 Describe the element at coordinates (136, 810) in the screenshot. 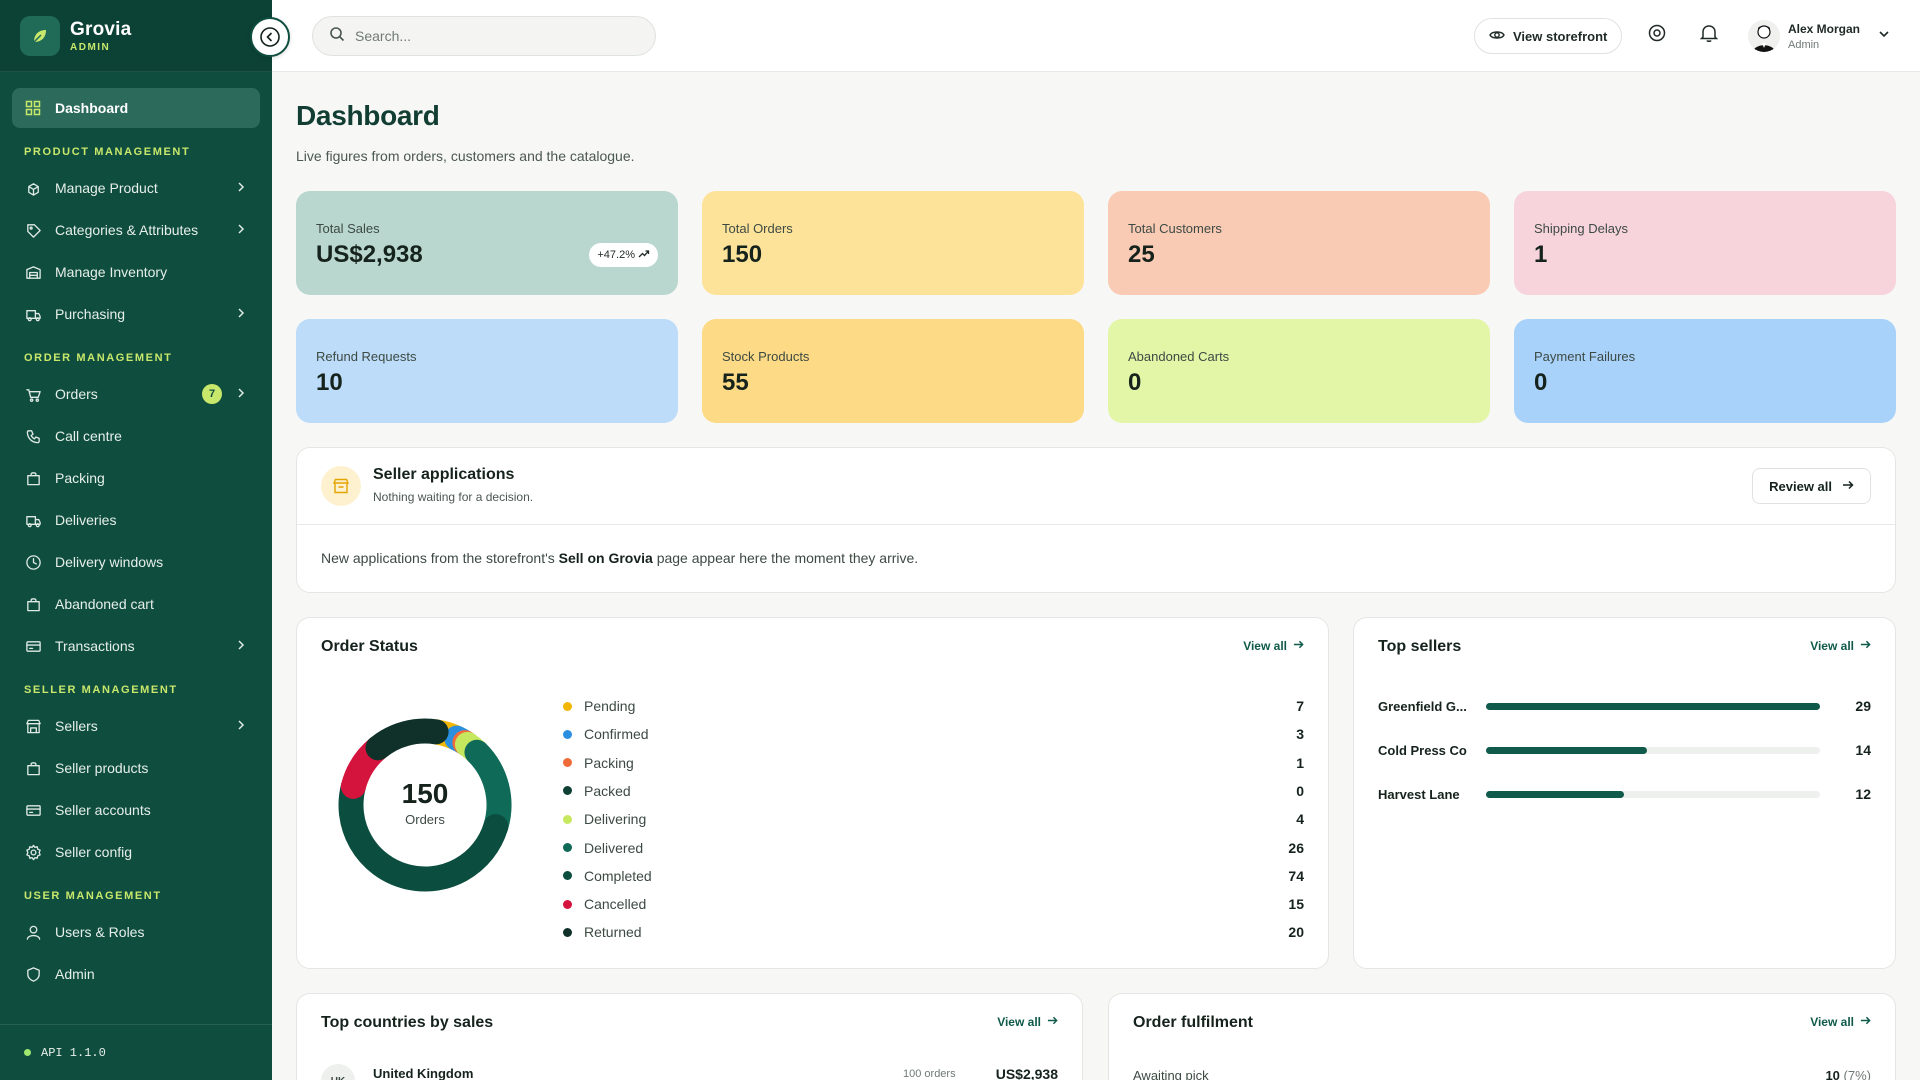

I see `sidebar-item-seller-accounts: Seller accounts` at that location.